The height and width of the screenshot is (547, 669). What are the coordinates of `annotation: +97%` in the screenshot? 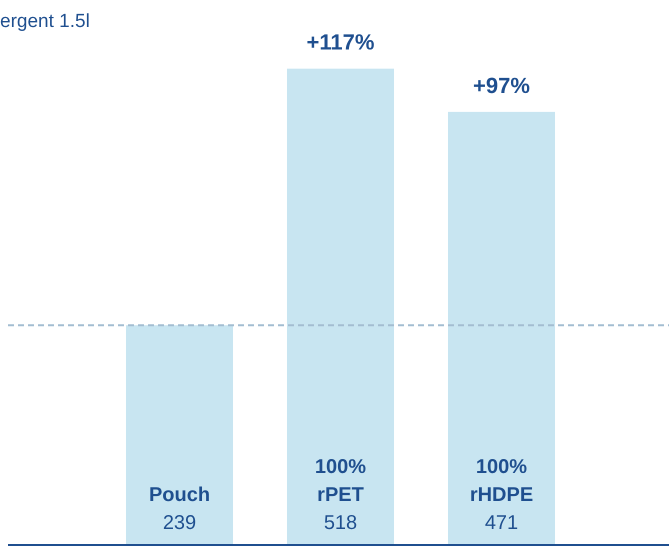 It's located at (501, 85).